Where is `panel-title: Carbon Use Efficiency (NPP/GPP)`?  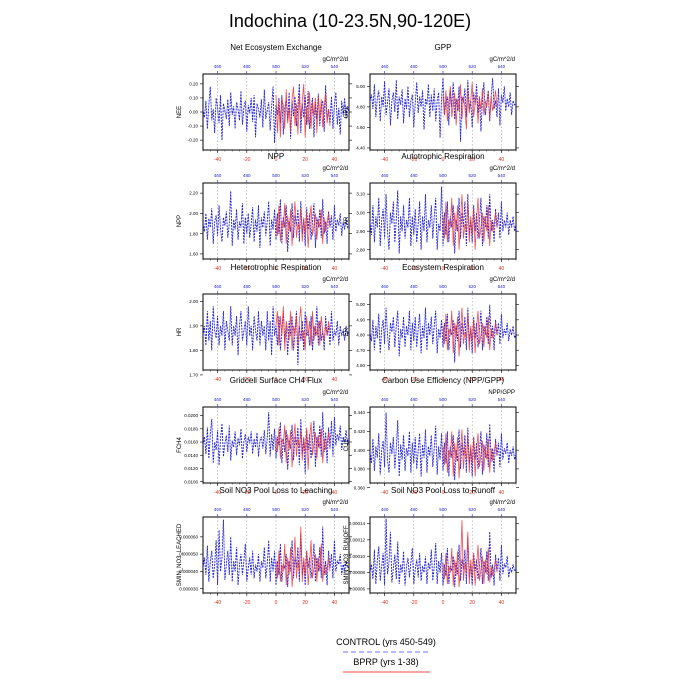 panel-title: Carbon Use Efficiency (NPP/GPP) is located at coordinates (443, 380).